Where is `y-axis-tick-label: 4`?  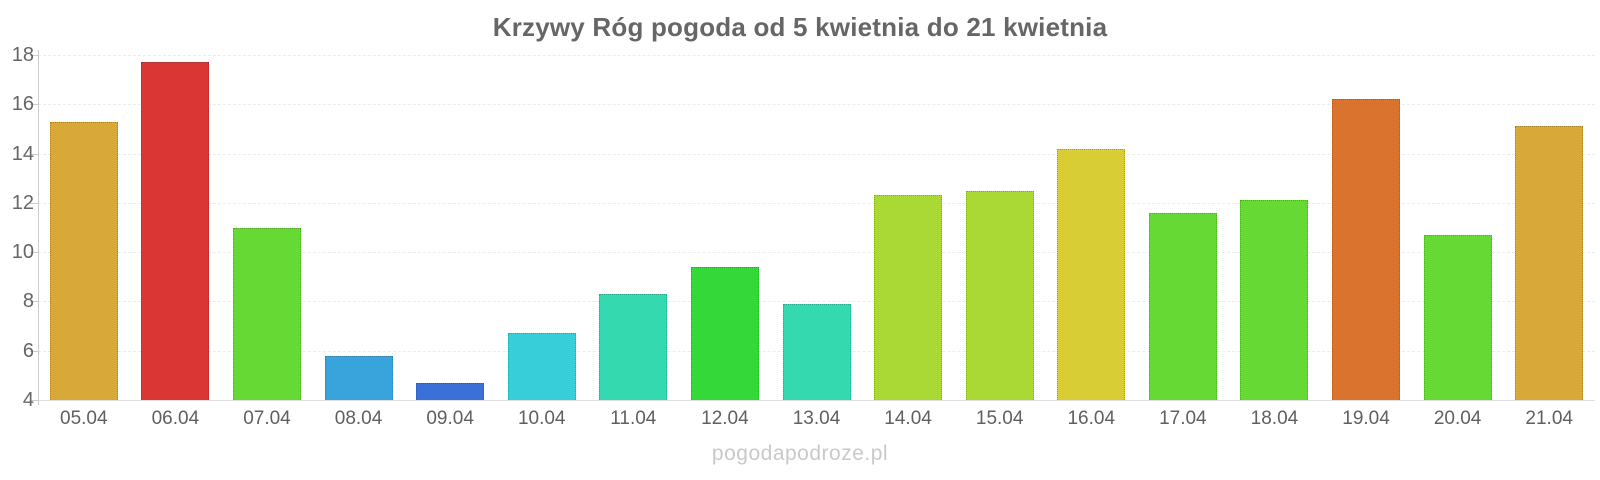
y-axis-tick-label: 4 is located at coordinates (28, 400).